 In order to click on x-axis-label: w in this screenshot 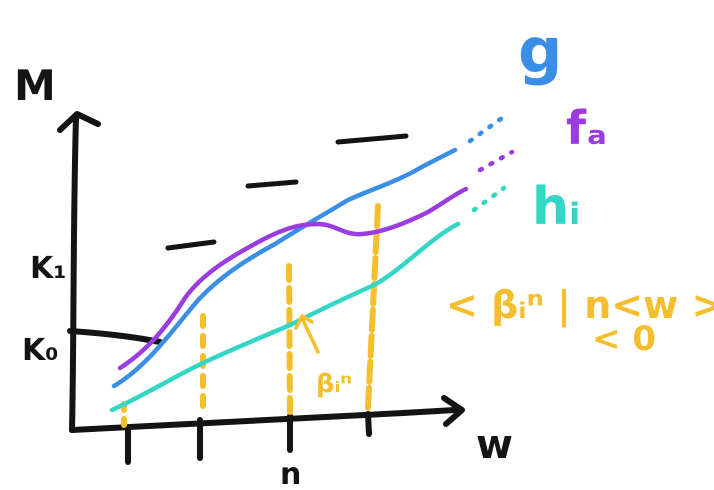, I will do `click(494, 445)`.